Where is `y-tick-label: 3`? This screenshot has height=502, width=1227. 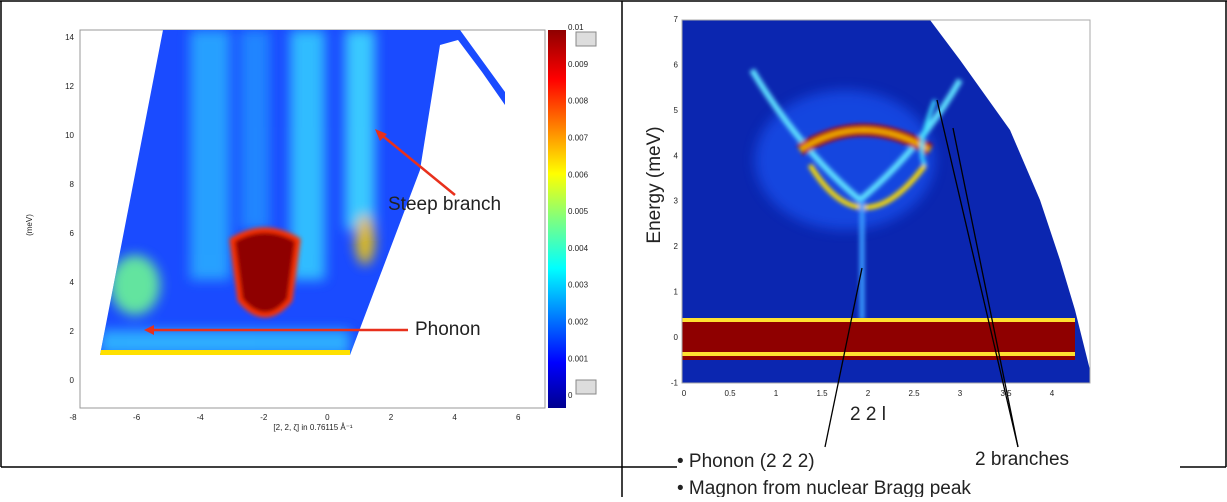 y-tick-label: 3 is located at coordinates (676, 201).